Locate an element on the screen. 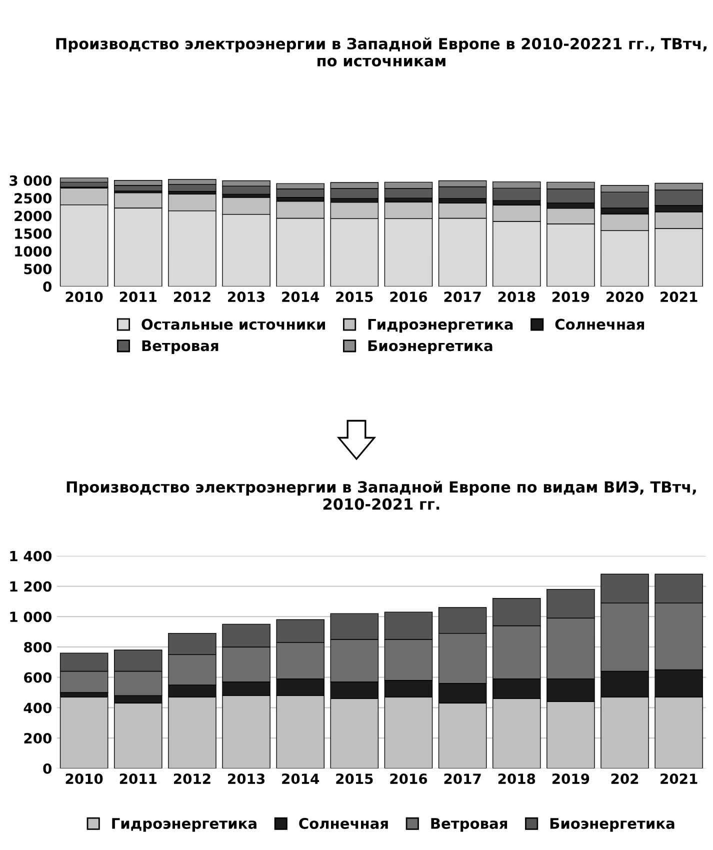  y-tick-label: 1000 is located at coordinates (33, 251).